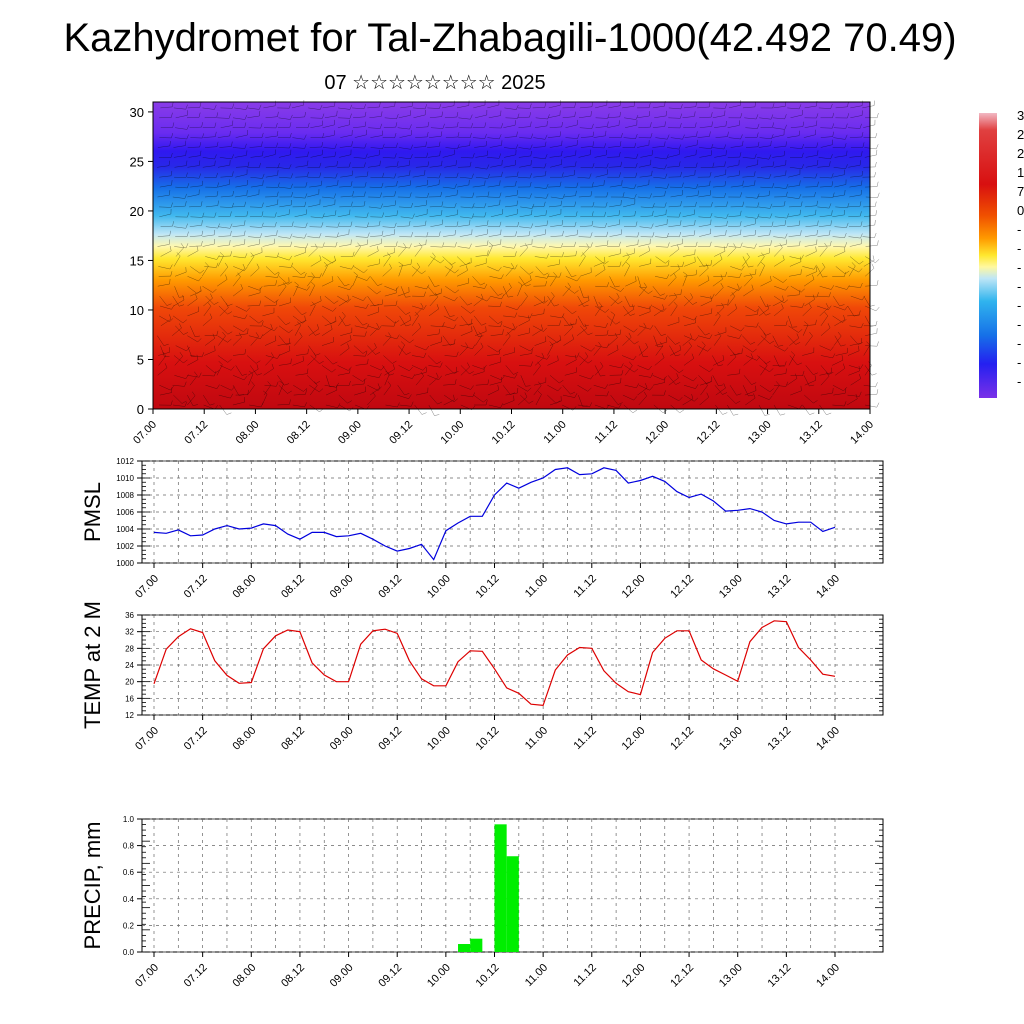  I want to click on y-tick-label: 30, so click(137, 112).